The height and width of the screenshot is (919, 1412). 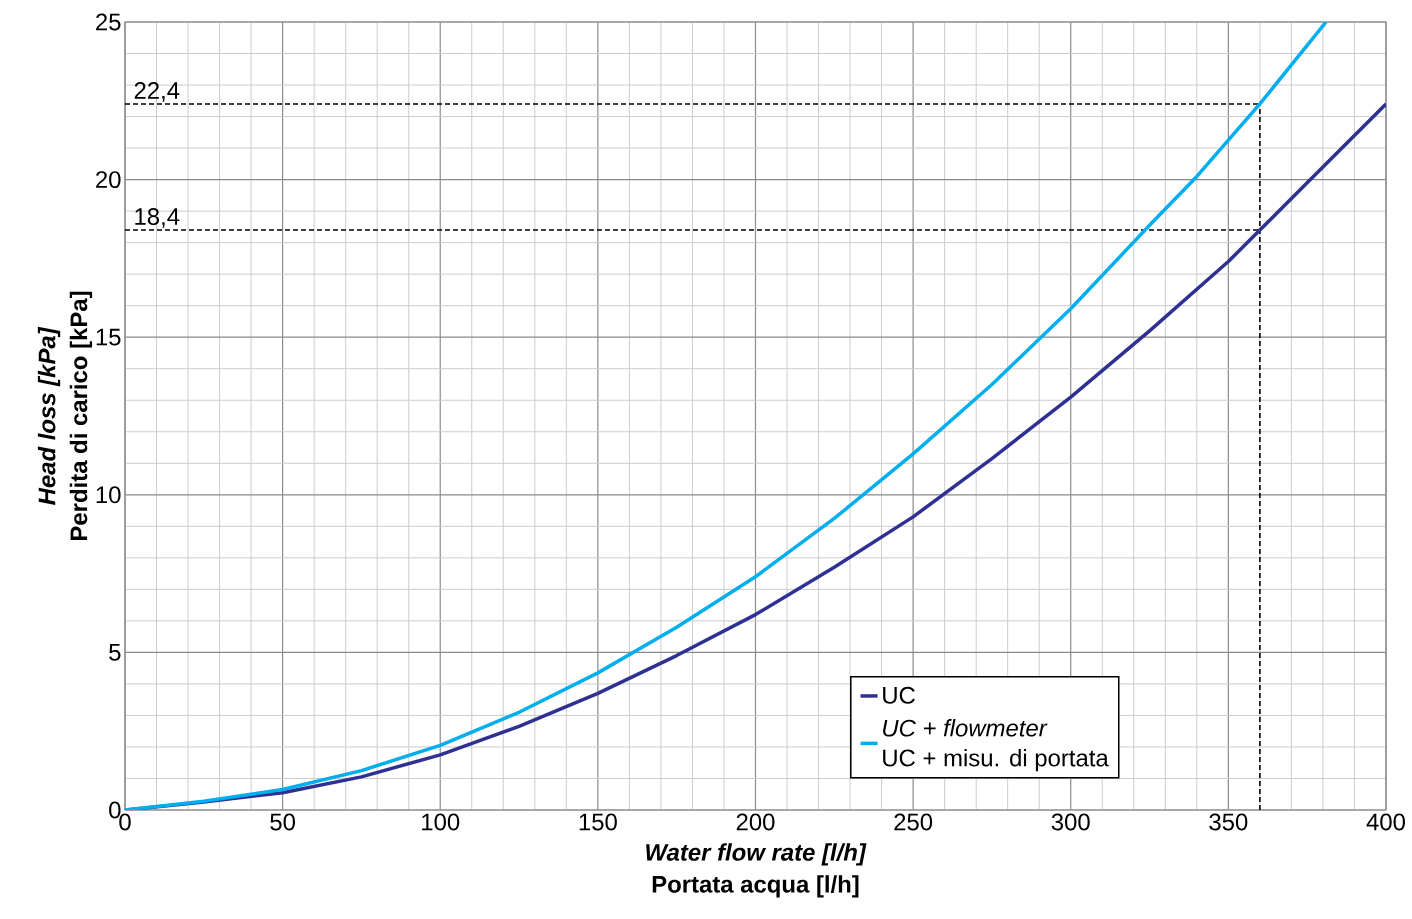 I want to click on x-tick-label: 250, so click(x=913, y=822).